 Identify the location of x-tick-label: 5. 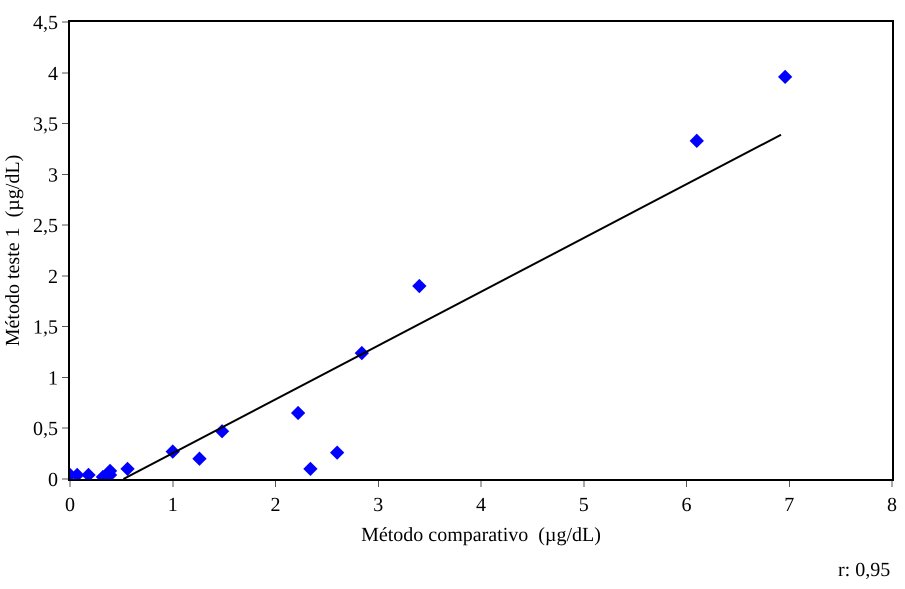
(583, 505).